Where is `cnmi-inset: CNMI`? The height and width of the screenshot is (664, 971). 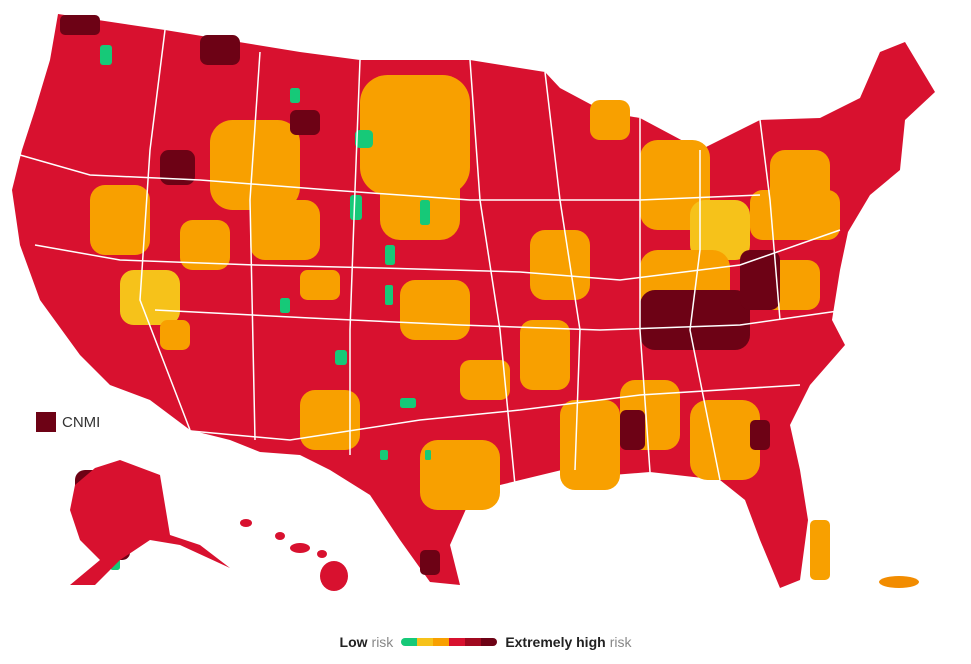 cnmi-inset: CNMI is located at coordinates (68, 422).